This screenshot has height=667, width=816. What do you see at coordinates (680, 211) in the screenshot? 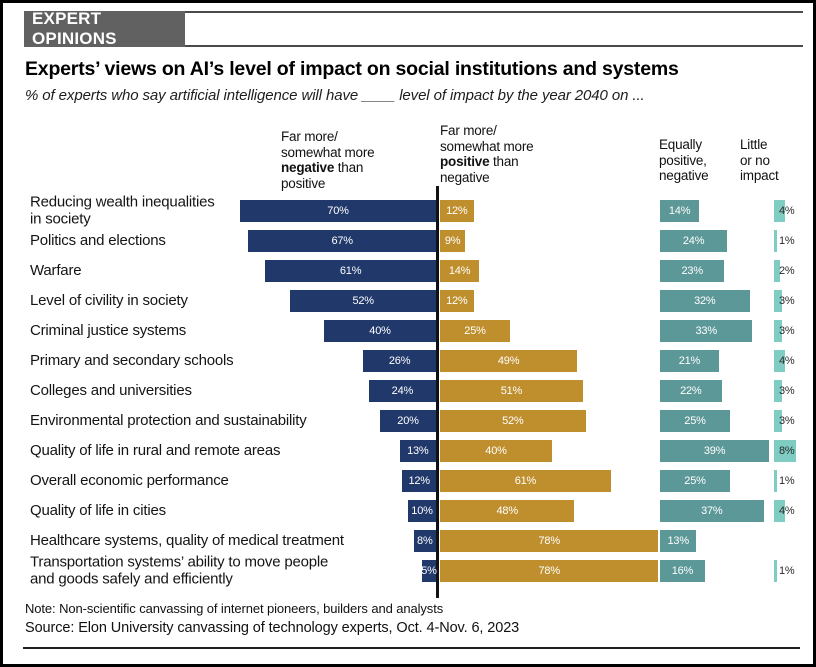
I see `equally-bar: 14%` at bounding box center [680, 211].